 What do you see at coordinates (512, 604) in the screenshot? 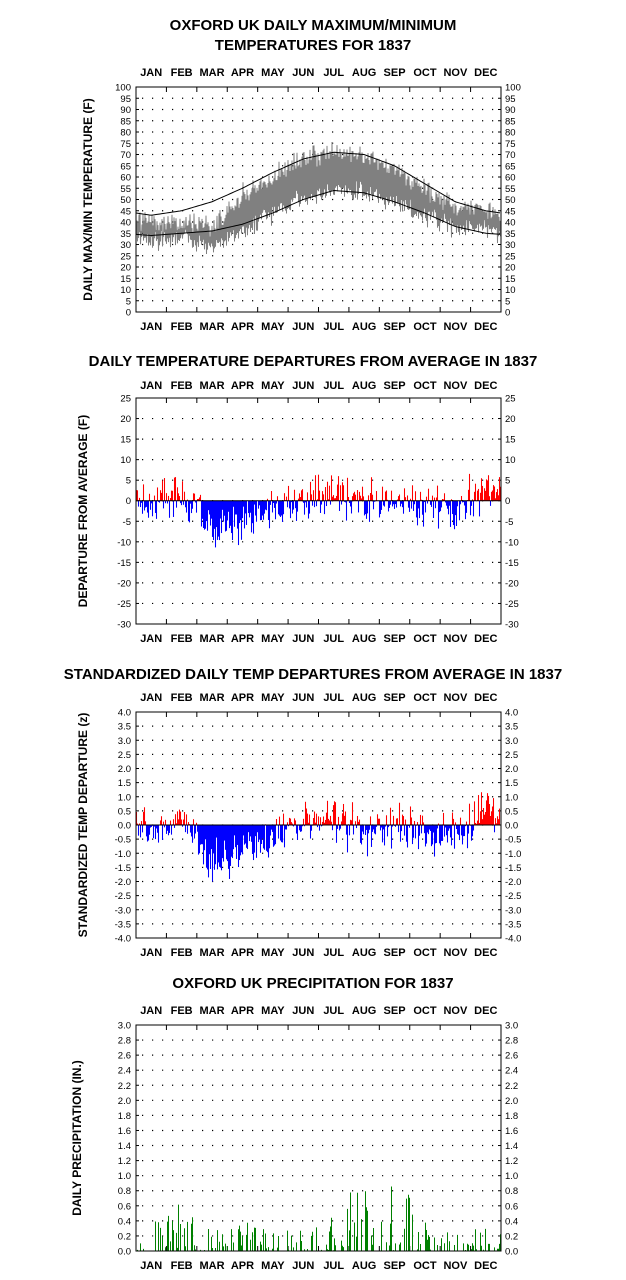
I see `y-tick-label-right: -25` at bounding box center [512, 604].